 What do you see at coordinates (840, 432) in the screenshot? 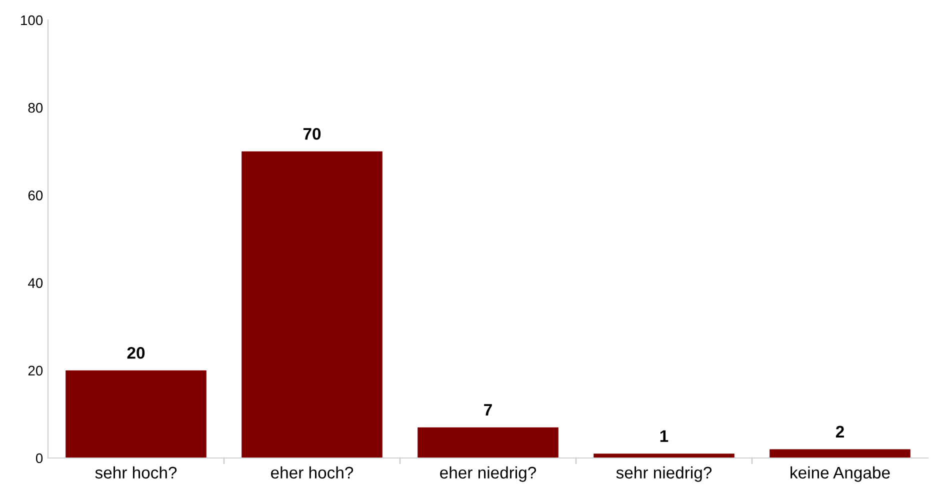
I see `data-label: 2` at bounding box center [840, 432].